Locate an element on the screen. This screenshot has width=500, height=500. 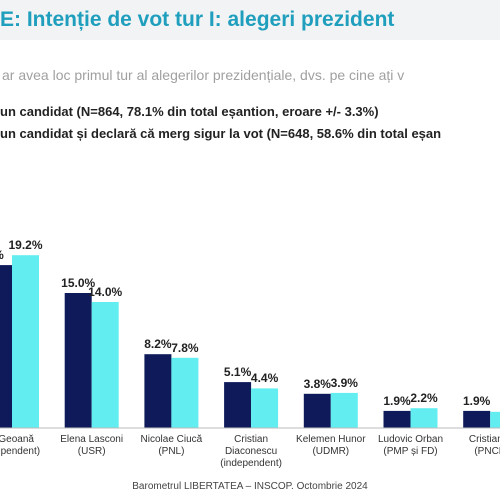
data-label: 8.2% is located at coordinates (158, 344).